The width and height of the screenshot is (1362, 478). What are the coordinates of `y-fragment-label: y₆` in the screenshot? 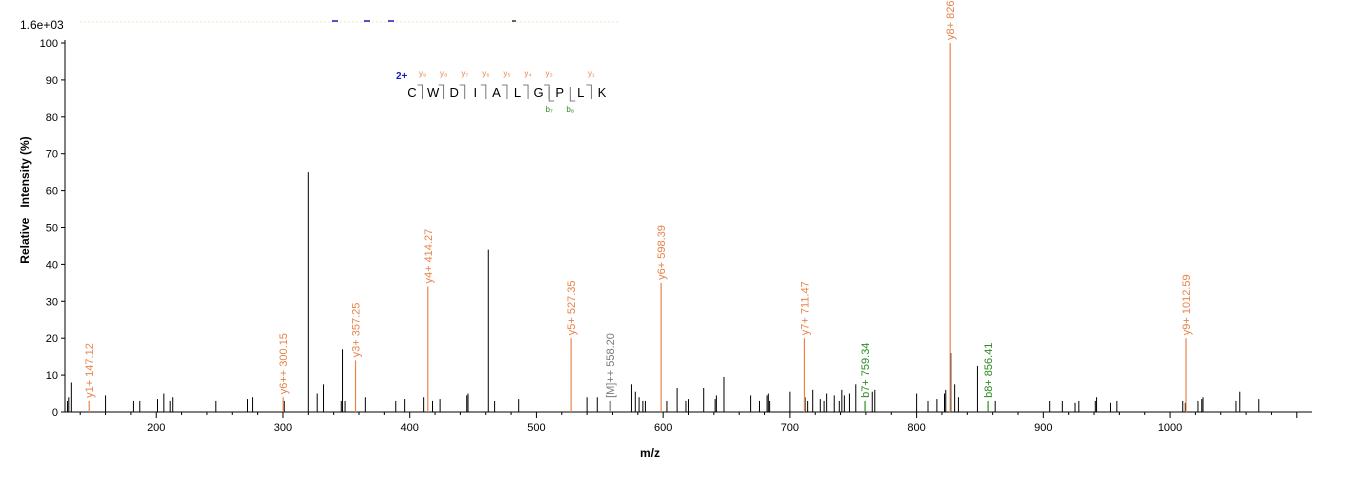 It's located at (485, 73).